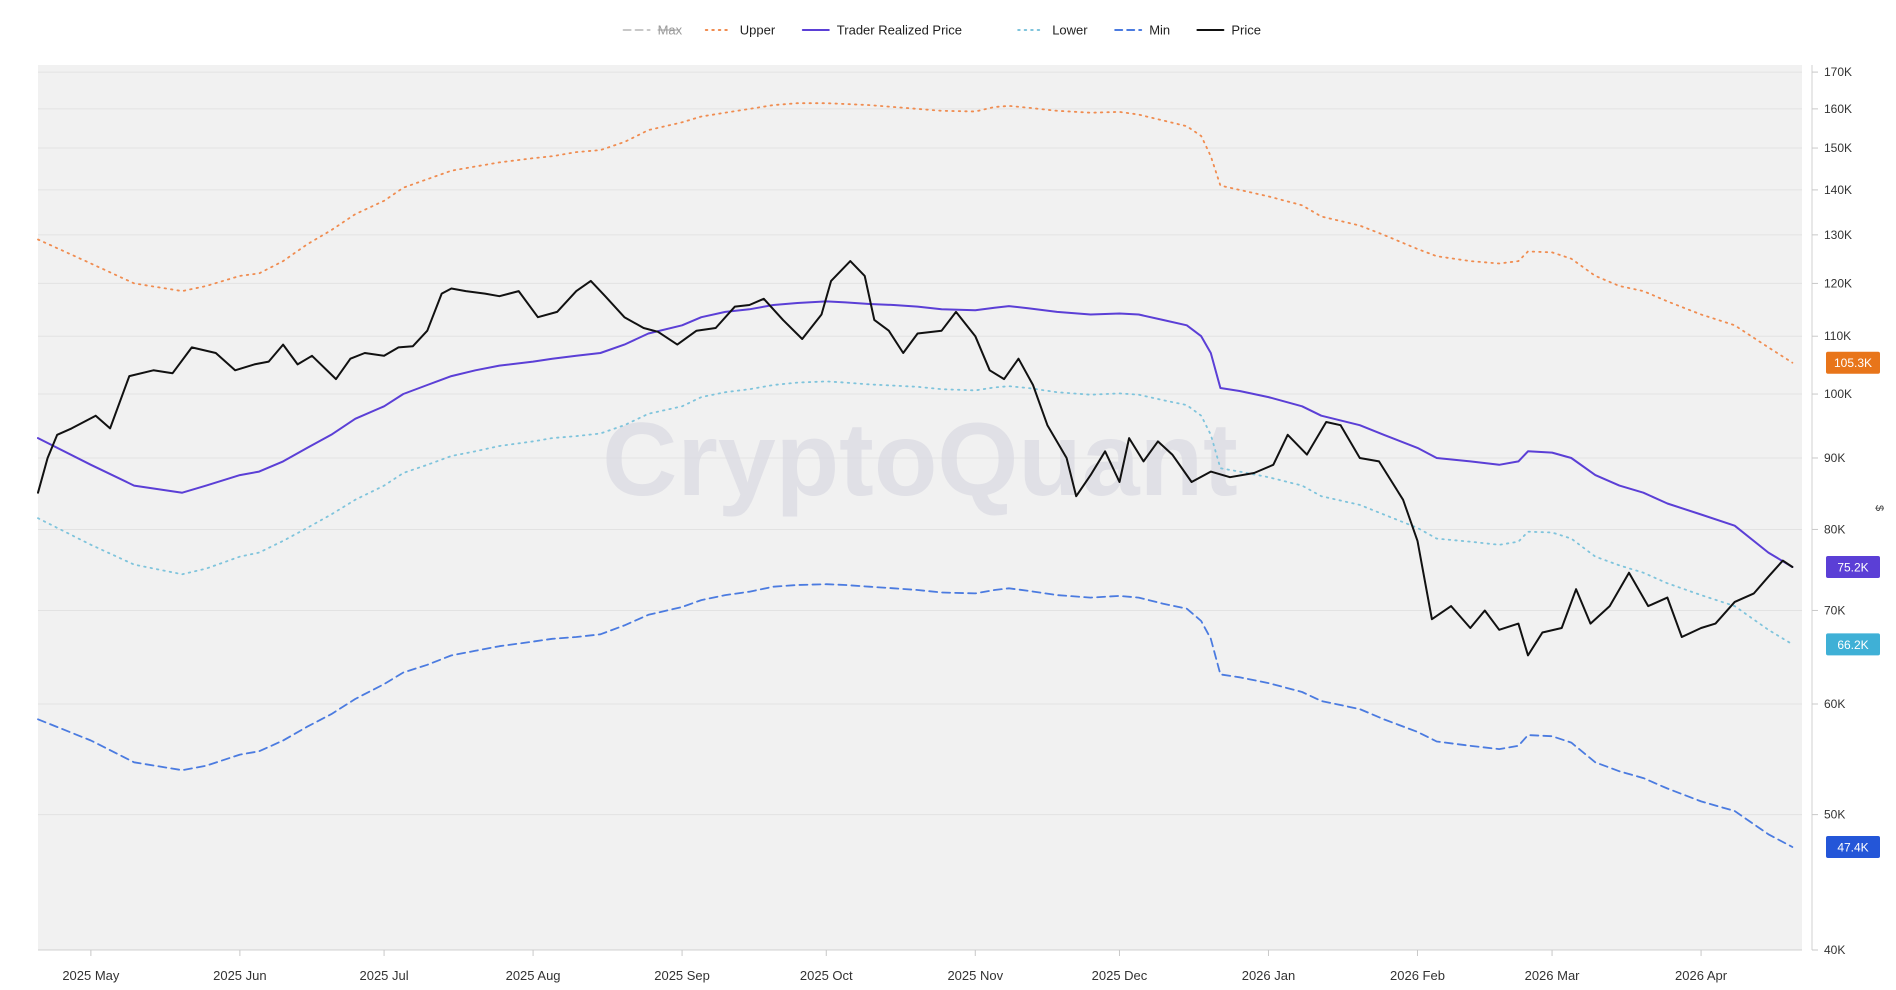 The width and height of the screenshot is (1896, 990). I want to click on y-tick-label-60k: 60K, so click(1834, 704).